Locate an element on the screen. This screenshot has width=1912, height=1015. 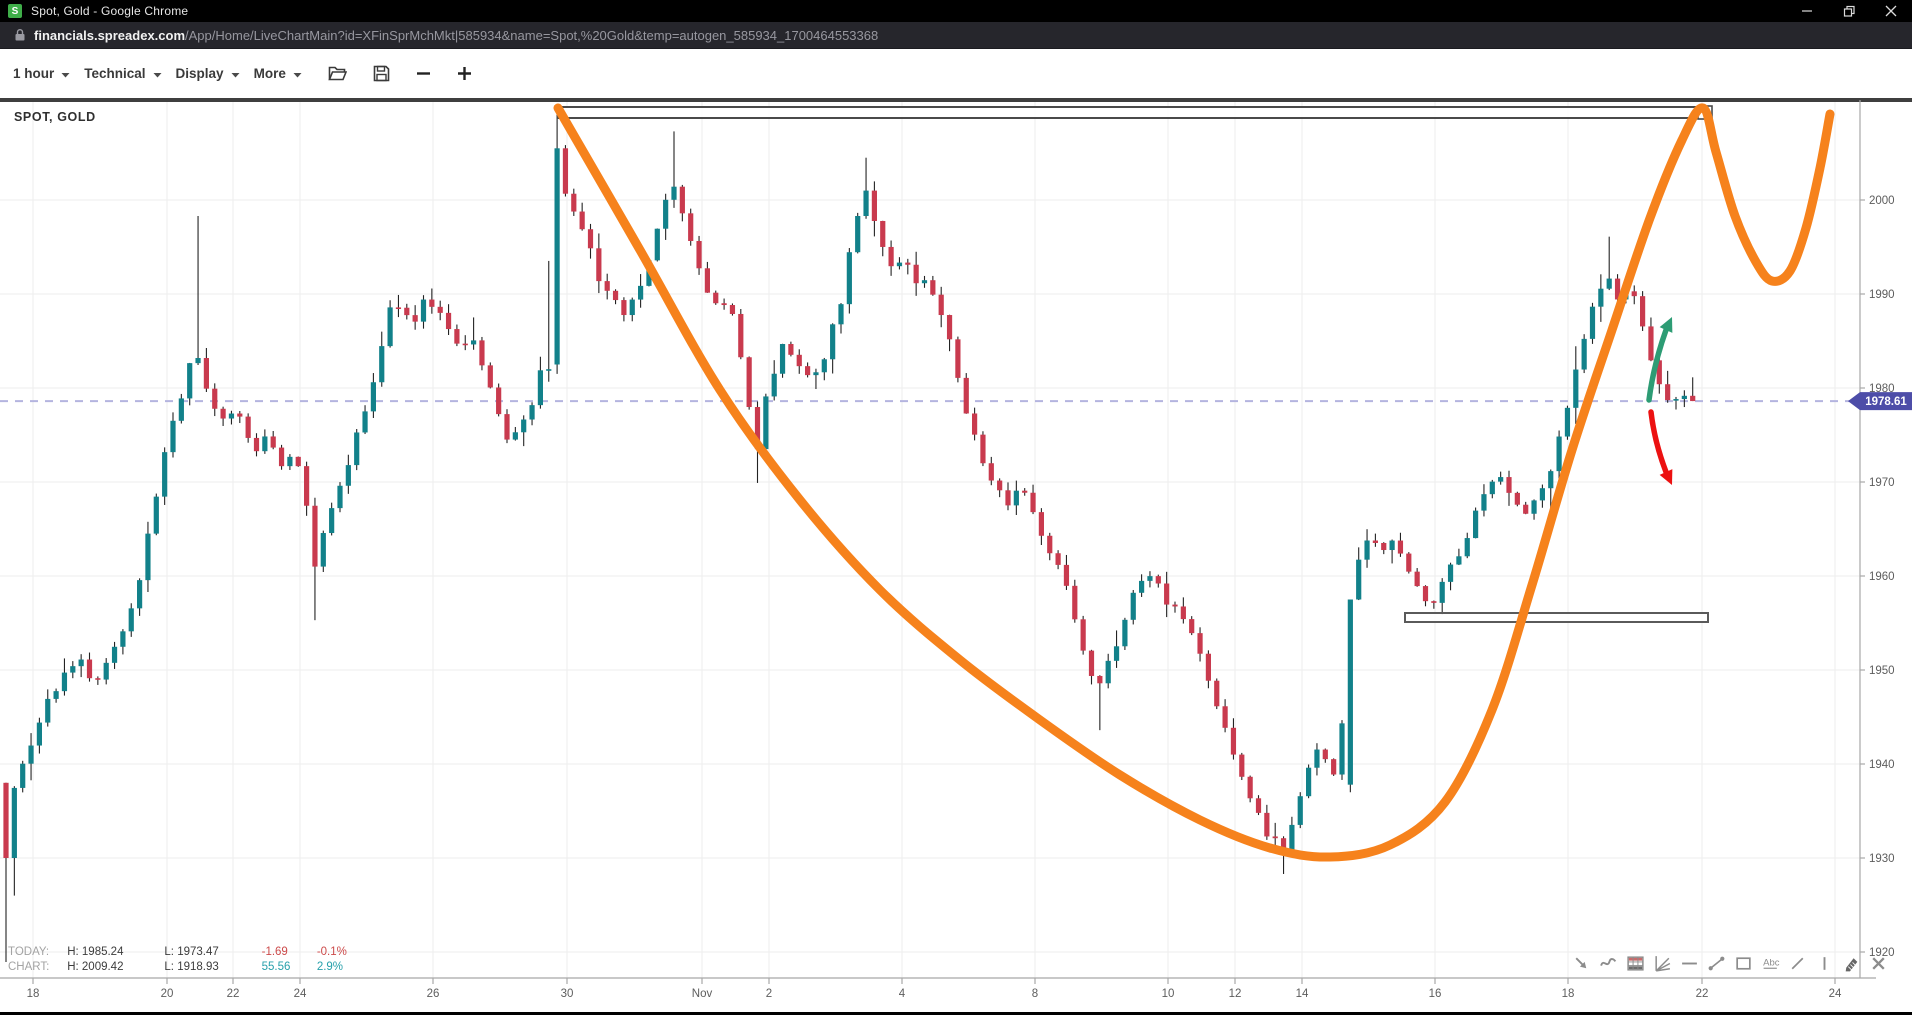
y-axis-label: 1970 is located at coordinates (1882, 483).